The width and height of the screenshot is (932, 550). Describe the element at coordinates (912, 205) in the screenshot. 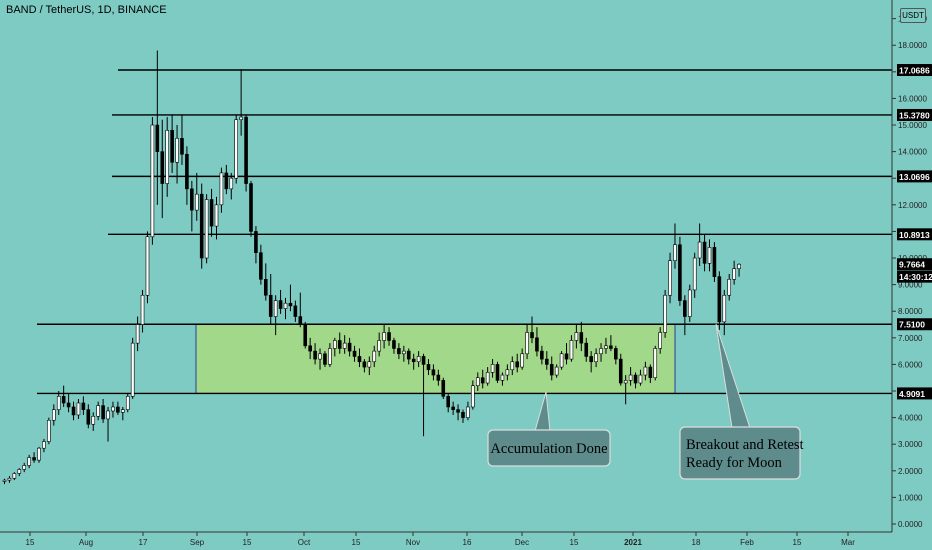

I see `price-tick-label: 12.0000` at that location.